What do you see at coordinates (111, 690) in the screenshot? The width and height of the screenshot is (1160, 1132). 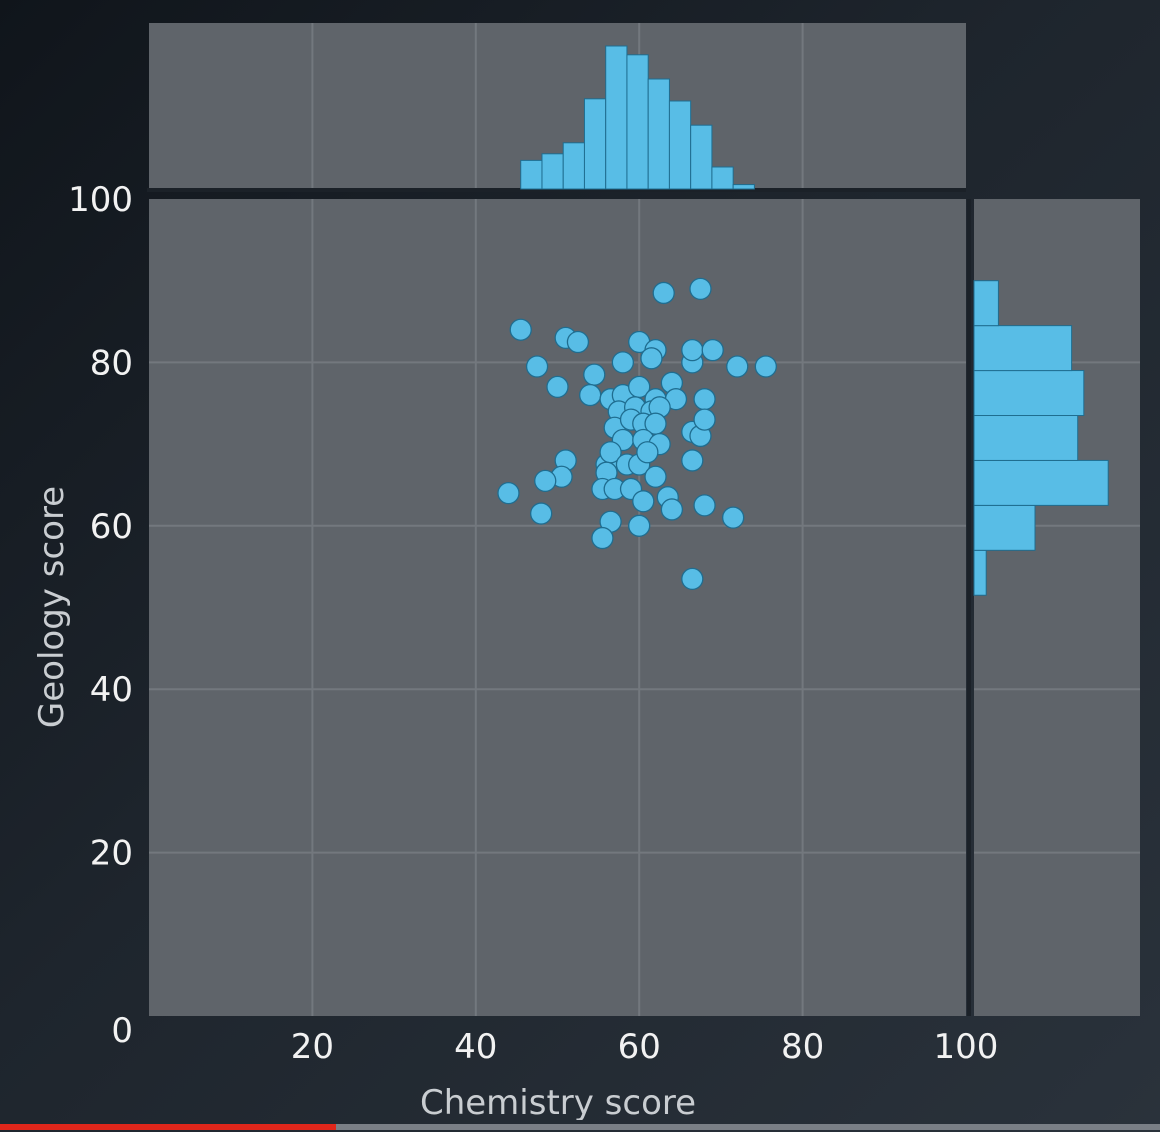 I see `y-tick-label: 40` at bounding box center [111, 690].